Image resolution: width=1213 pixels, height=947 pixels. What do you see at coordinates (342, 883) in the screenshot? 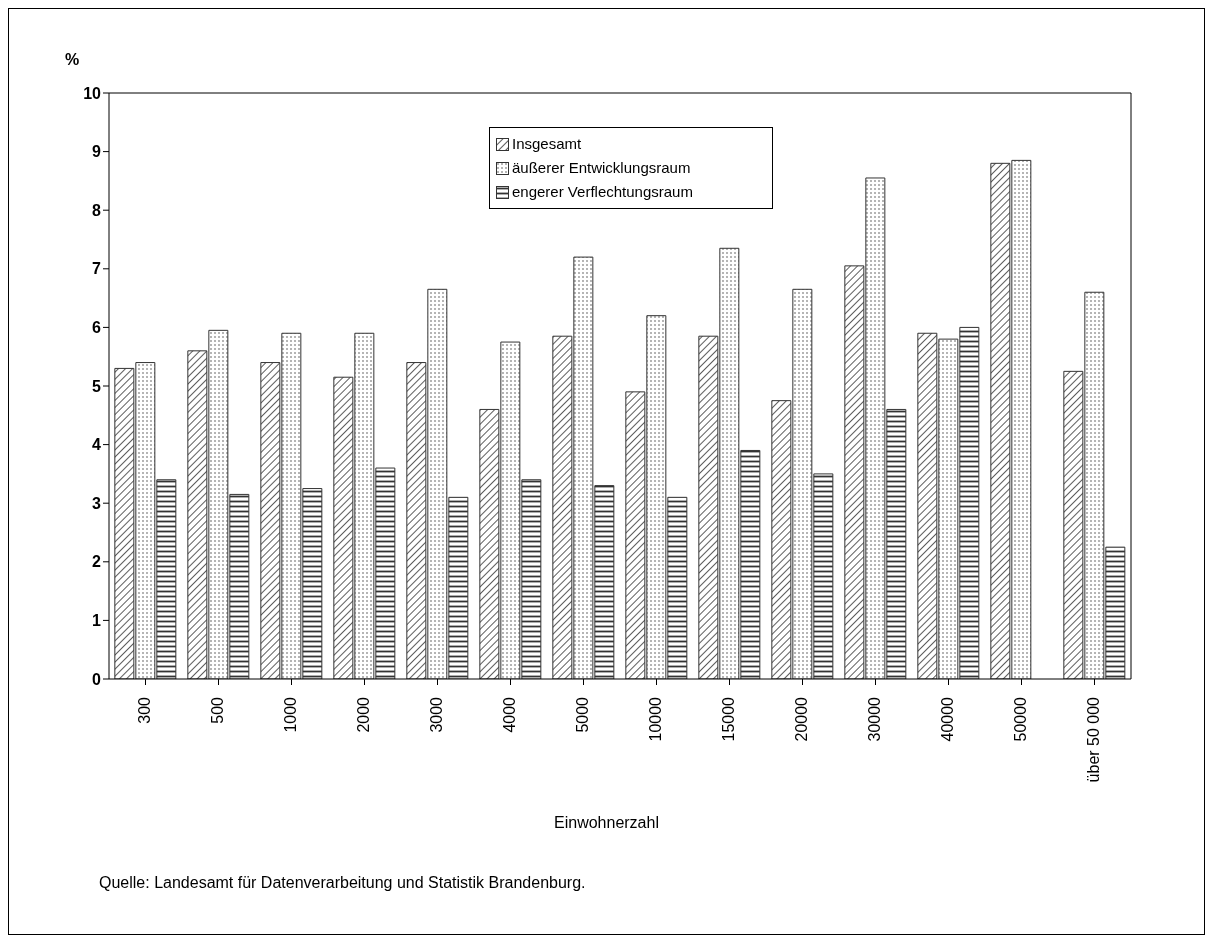
I see `source-note: Quelle: Landesamt für Datenverarbeitung und Statistik Brandenburg.` at bounding box center [342, 883].